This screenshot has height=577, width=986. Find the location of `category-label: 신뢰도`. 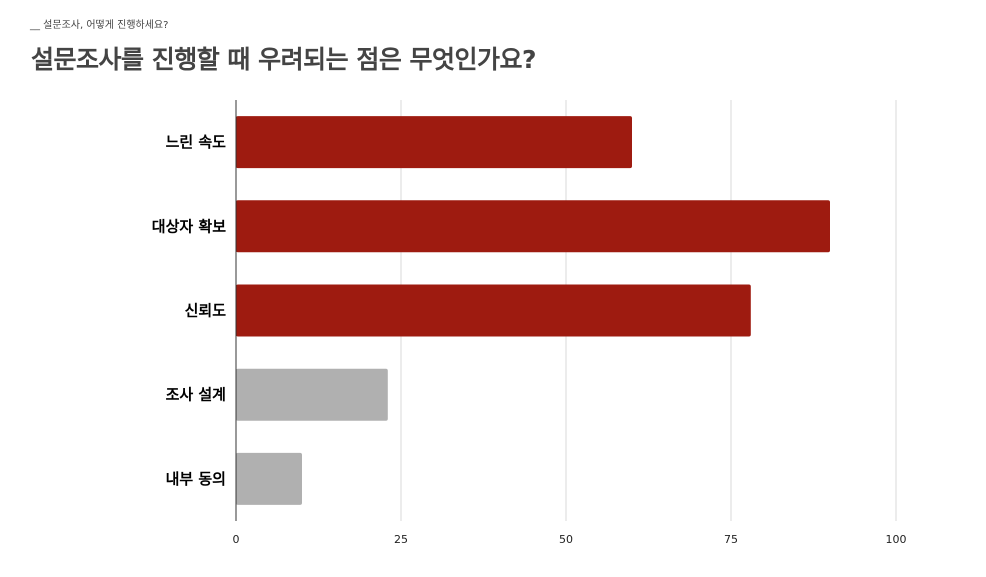

category-label: 신뢰도 is located at coordinates (206, 311).